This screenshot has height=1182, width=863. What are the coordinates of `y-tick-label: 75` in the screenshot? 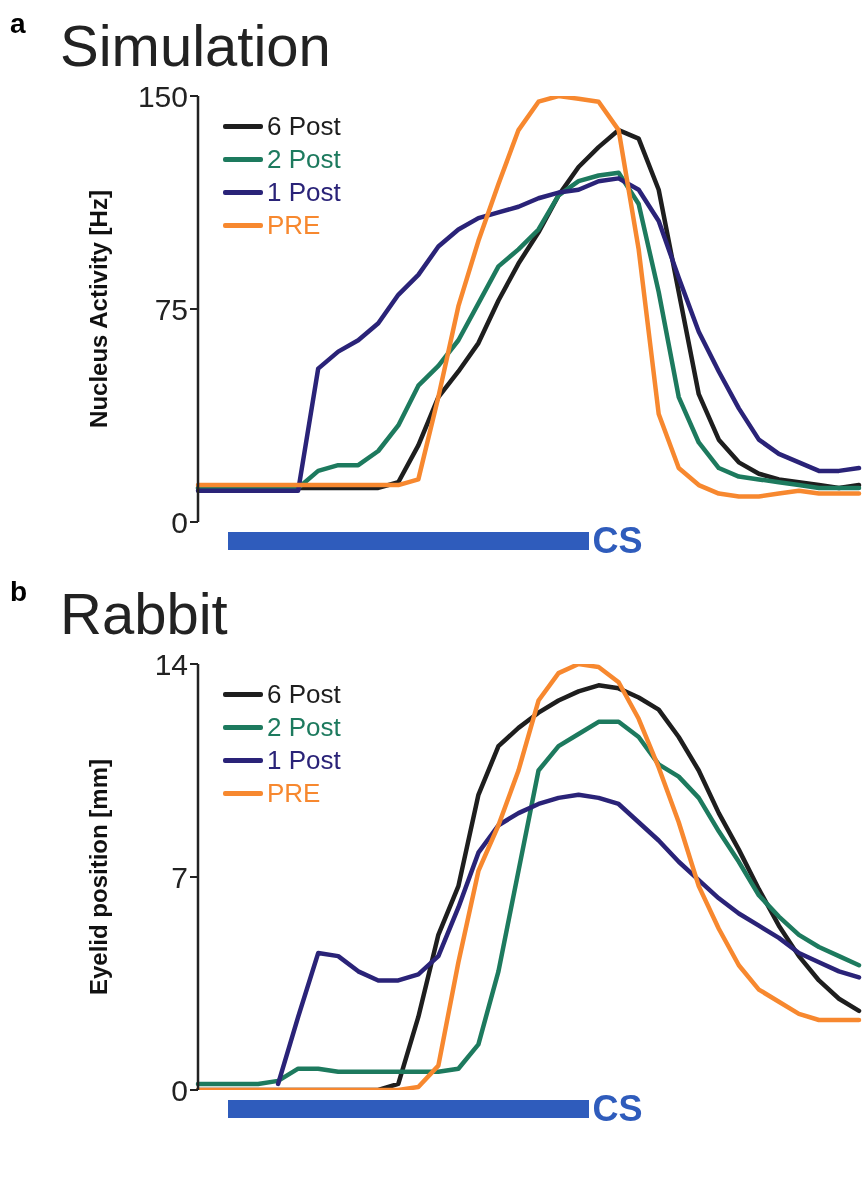 It's located at (171, 309).